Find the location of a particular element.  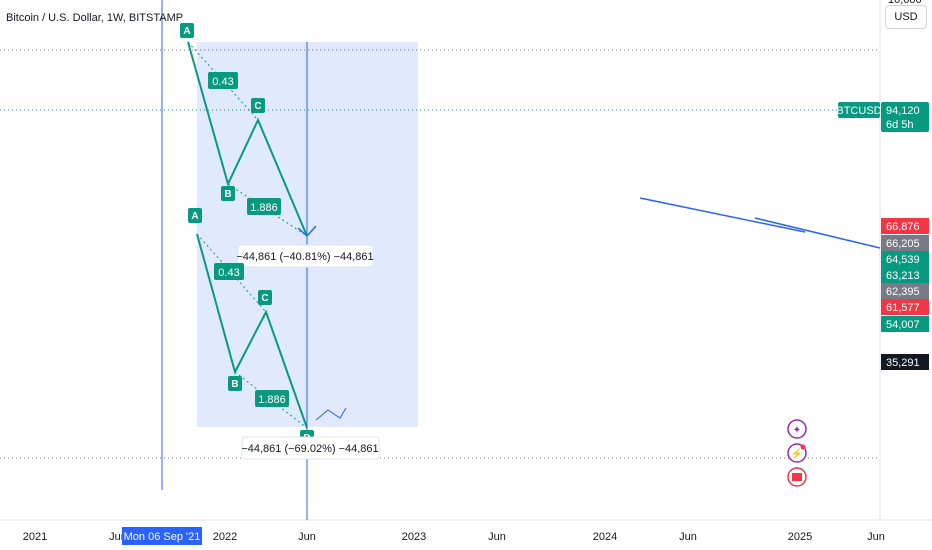

pattern-lower-wave is located at coordinates (331, 414).